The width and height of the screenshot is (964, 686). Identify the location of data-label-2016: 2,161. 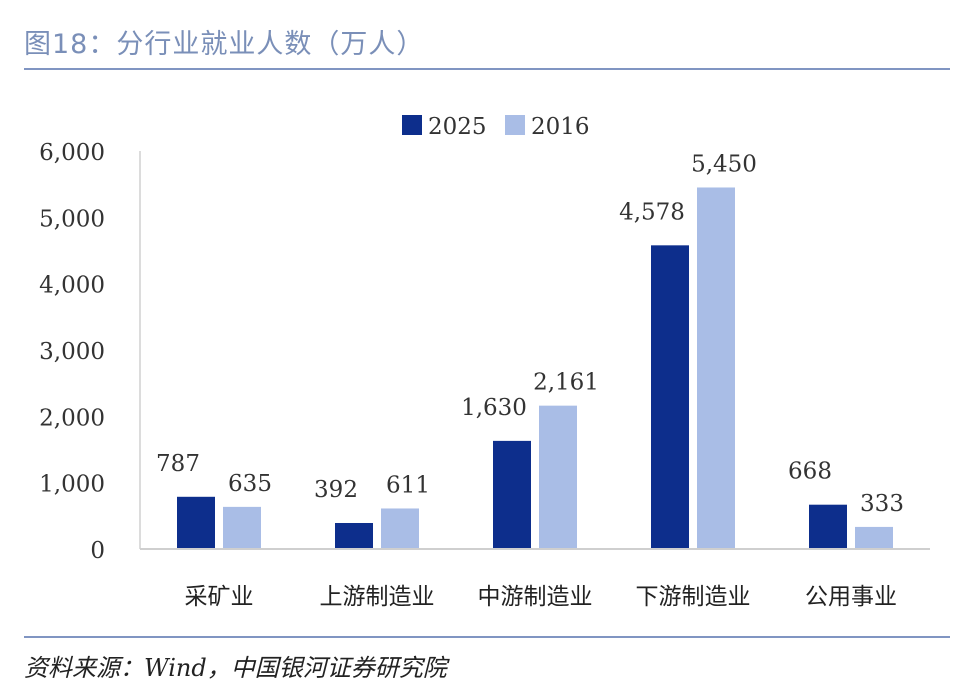
(566, 383).